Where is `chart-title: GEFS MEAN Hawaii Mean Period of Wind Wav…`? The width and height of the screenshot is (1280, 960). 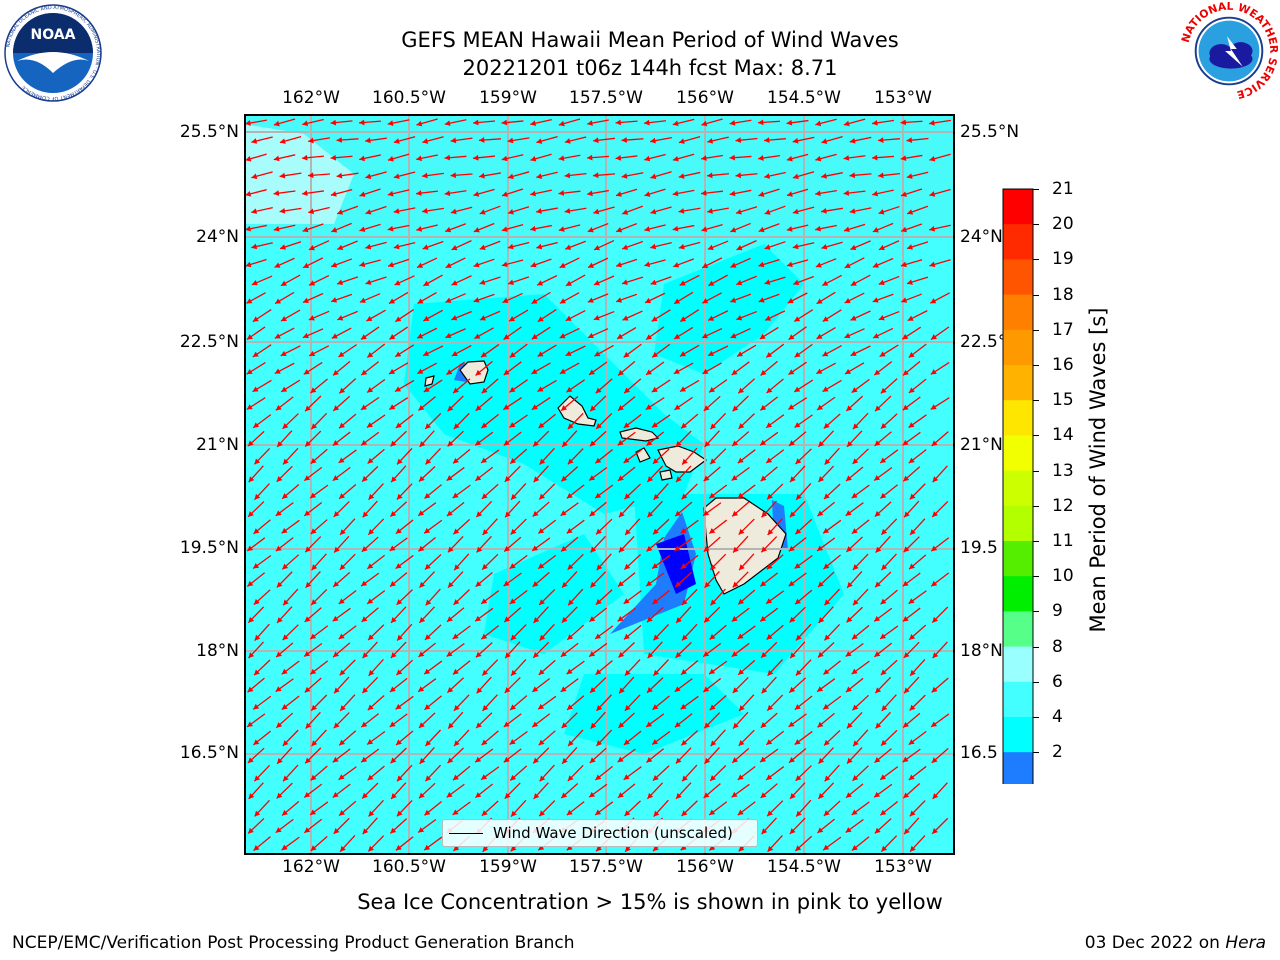
chart-title: GEFS MEAN Hawaii Mean Period of Wind Wav… is located at coordinates (650, 40).